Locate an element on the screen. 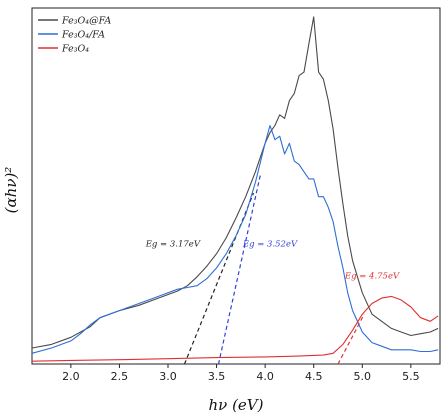  x-axis-title: hν (eV) is located at coordinates (236, 405).